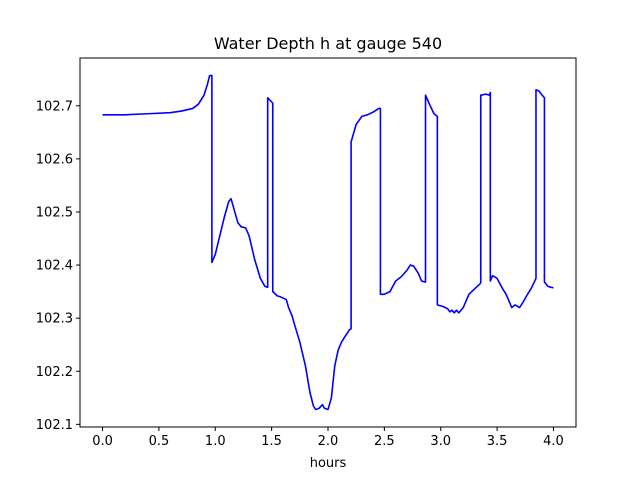  I want to click on y-tick-label: 102.7, so click(54, 106).